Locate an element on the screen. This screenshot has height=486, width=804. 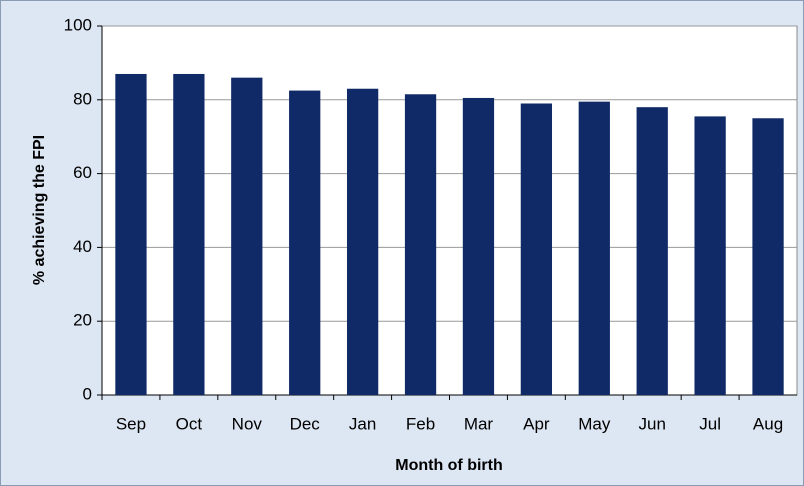
x-tick-label: Nov is located at coordinates (247, 423).